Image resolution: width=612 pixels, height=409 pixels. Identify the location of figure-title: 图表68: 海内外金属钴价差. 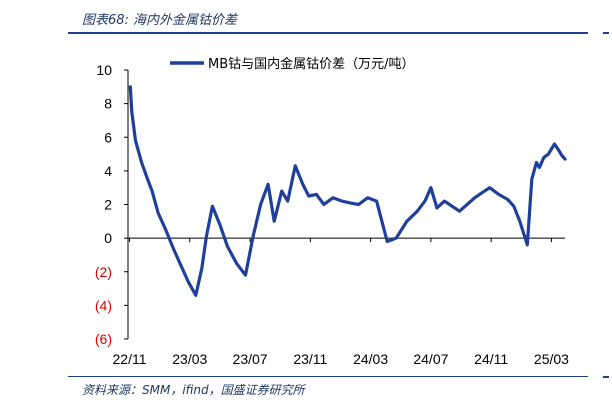
(160, 20).